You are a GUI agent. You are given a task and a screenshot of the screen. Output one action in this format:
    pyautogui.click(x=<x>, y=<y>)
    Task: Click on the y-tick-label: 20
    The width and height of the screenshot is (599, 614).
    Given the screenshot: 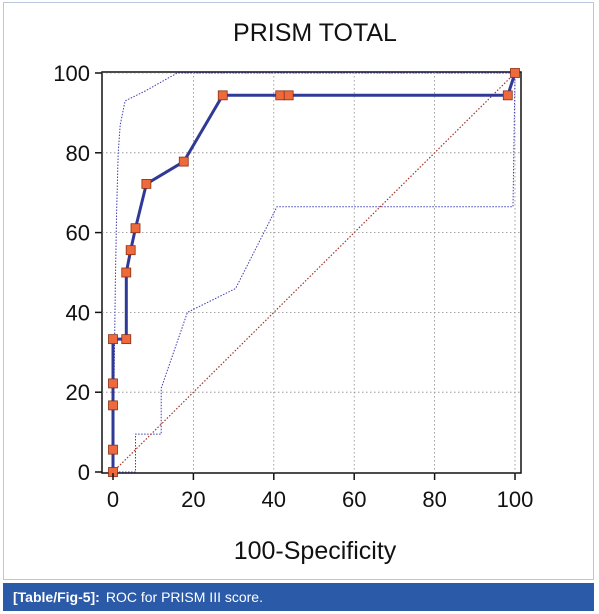 What is the action you would take?
    pyautogui.click(x=78, y=392)
    